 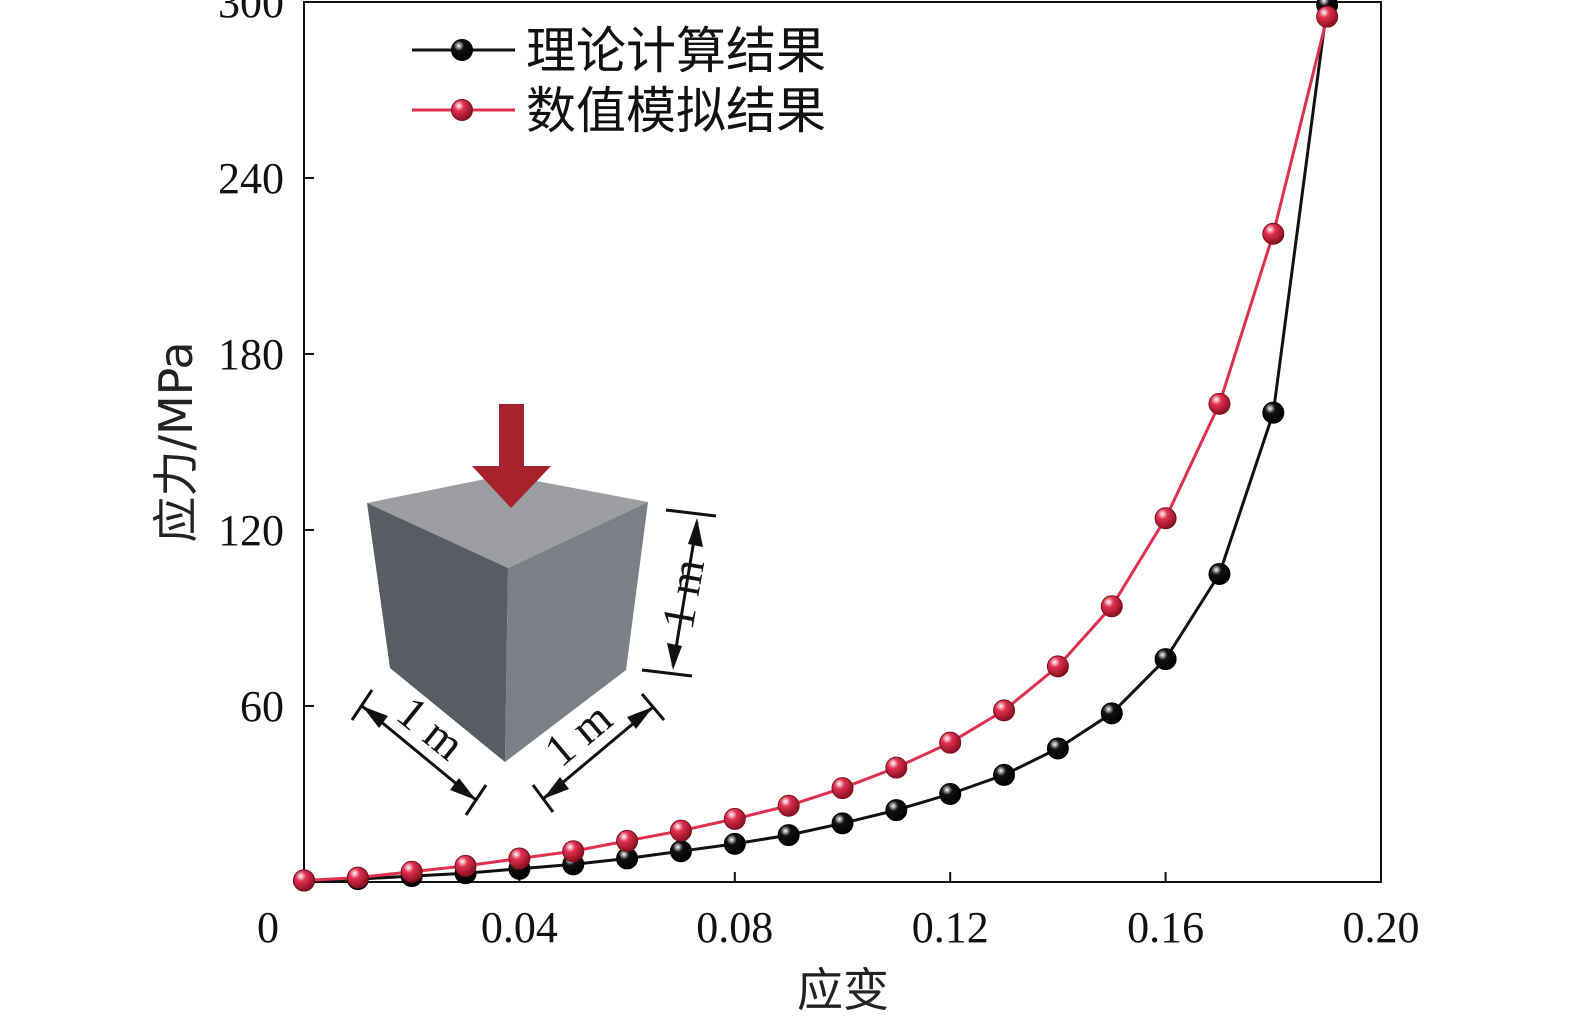 I want to click on y-tick-label: 120, so click(x=251, y=530).